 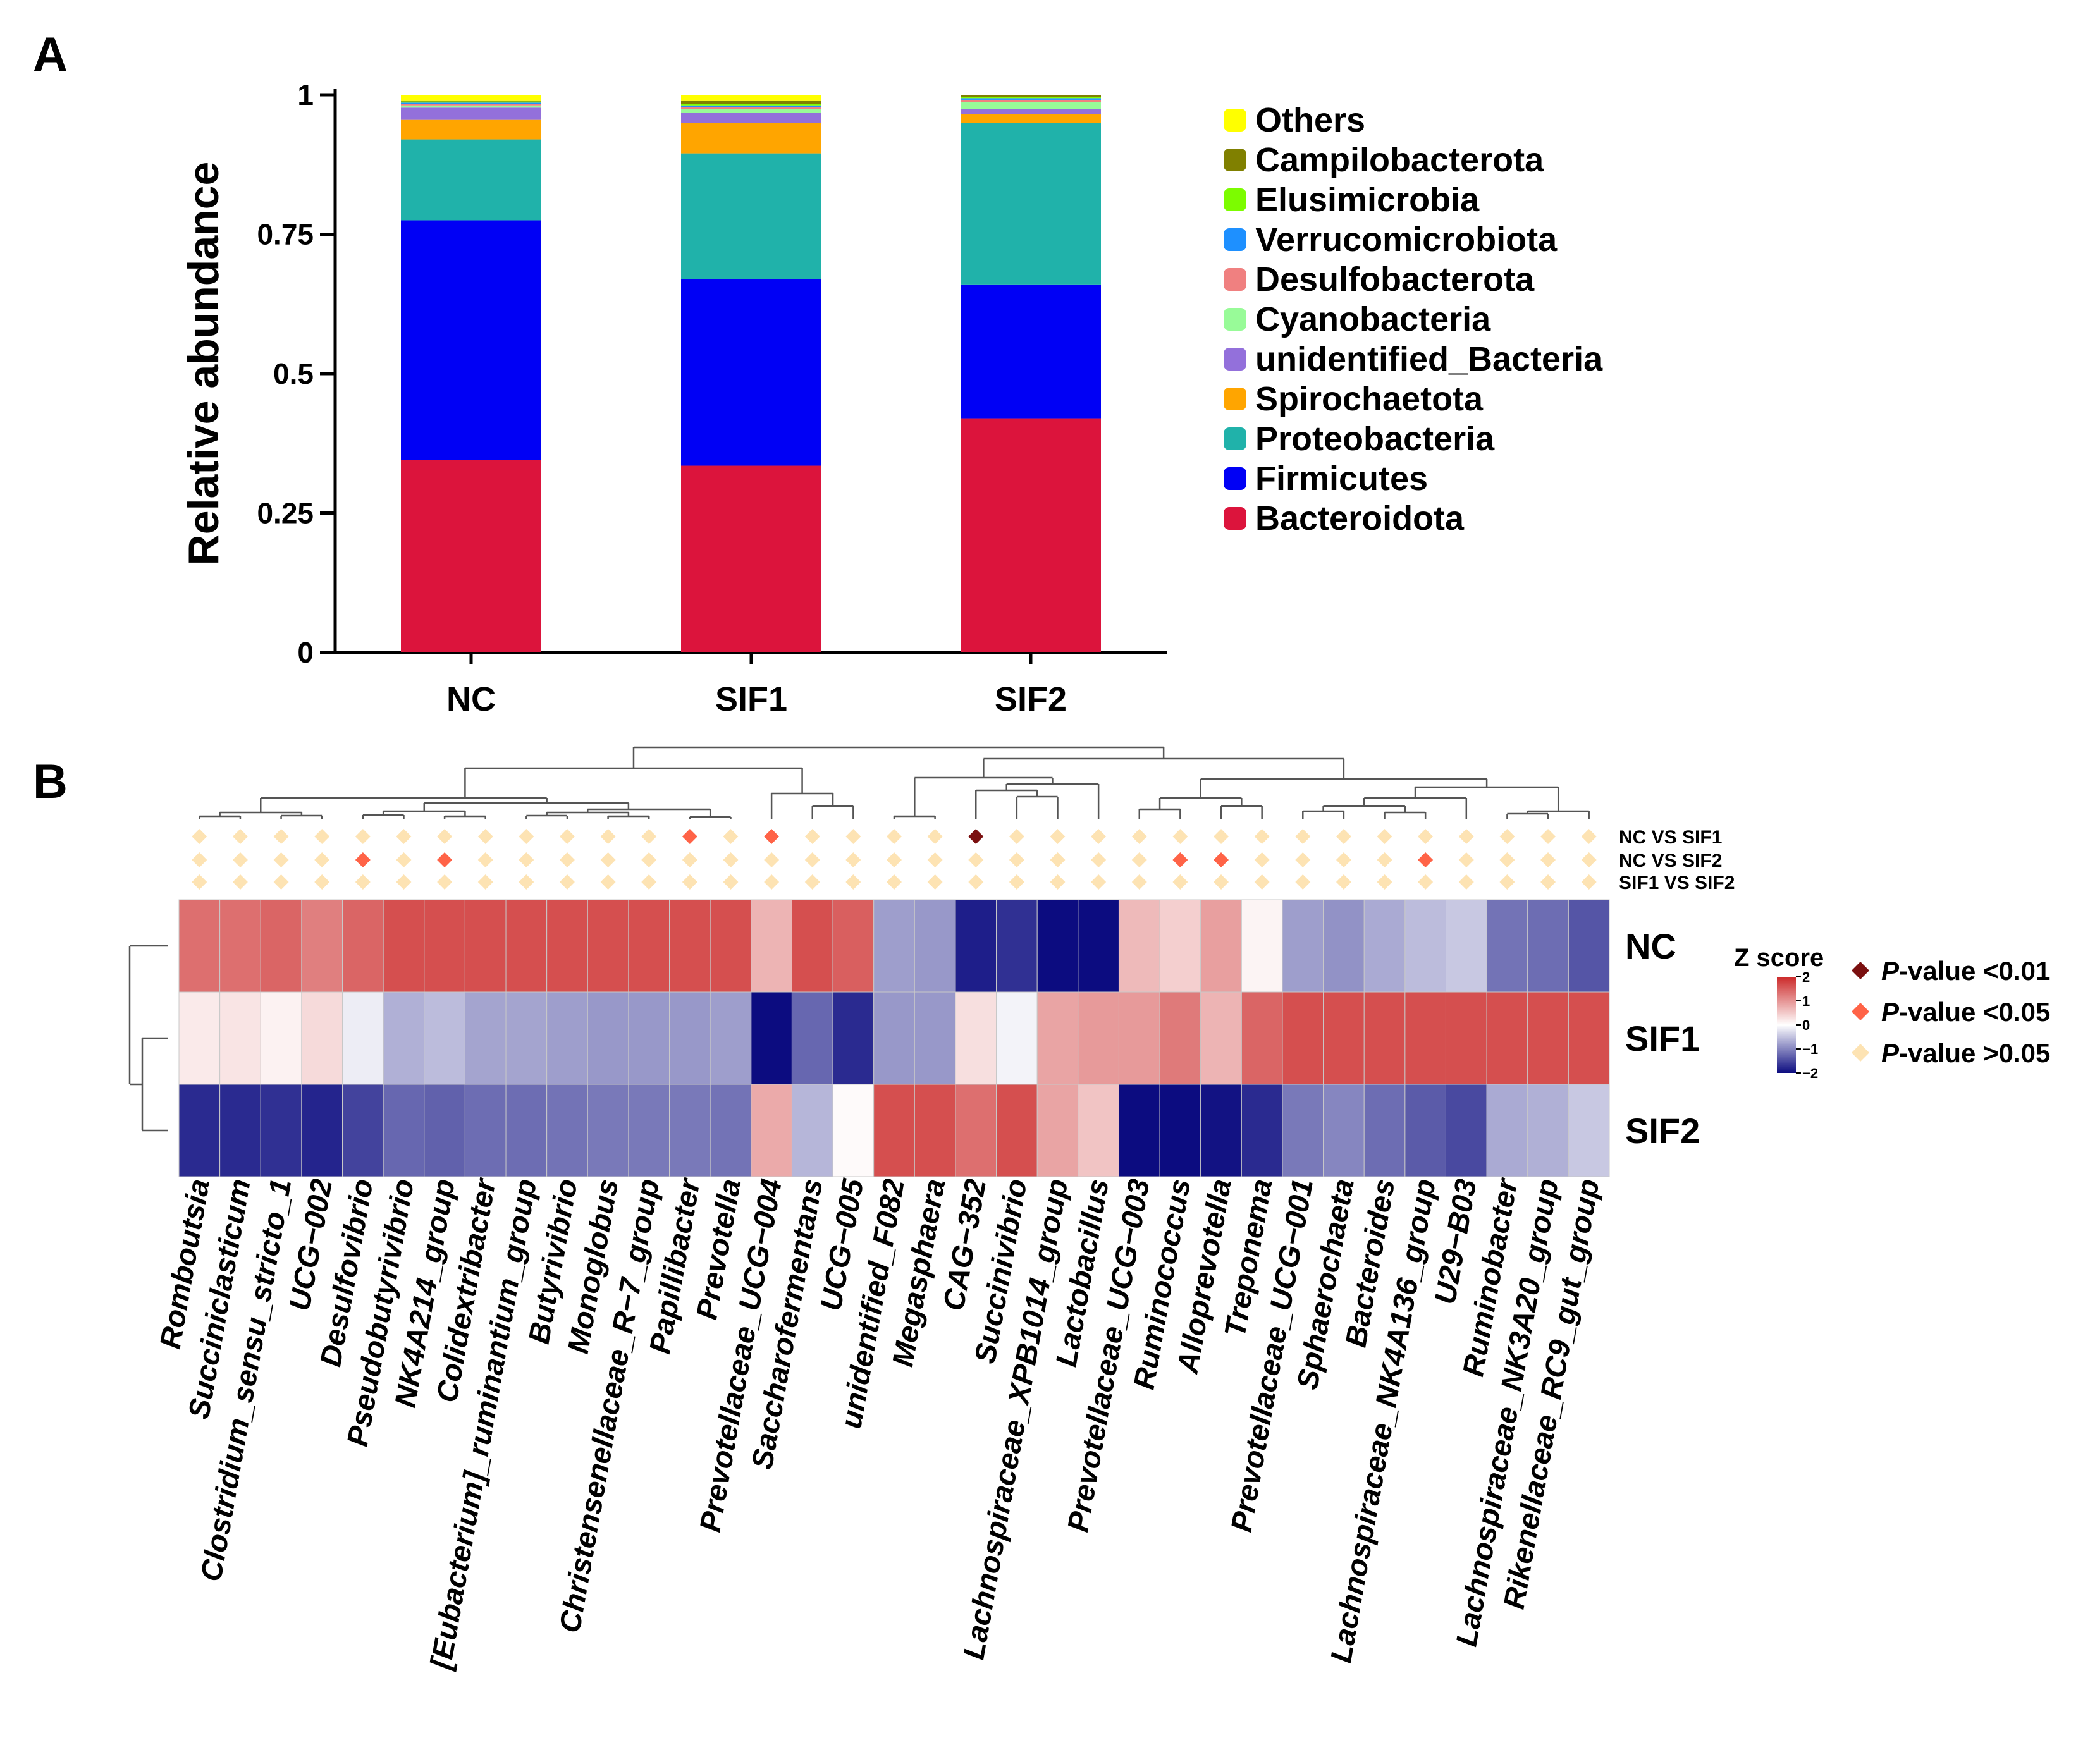 I want to click on x-category-label: SIF2, so click(x=1031, y=699).